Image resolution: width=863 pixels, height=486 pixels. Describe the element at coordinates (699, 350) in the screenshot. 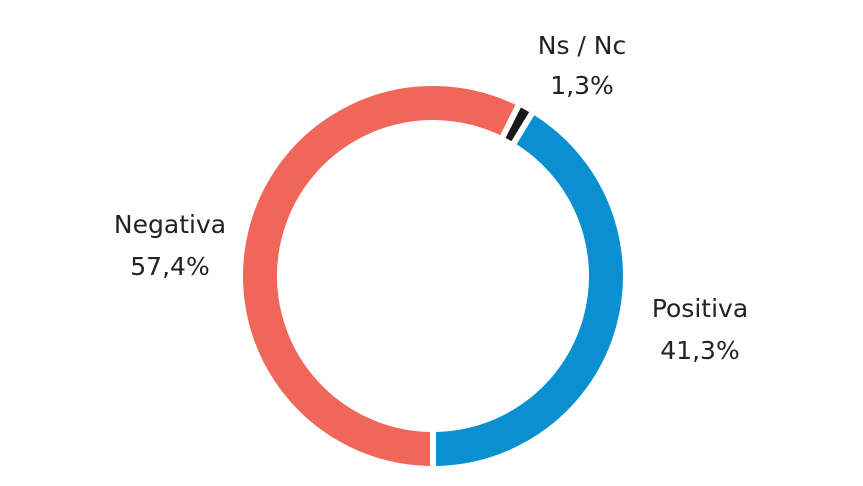

I see `segment-value: 41,3%` at that location.